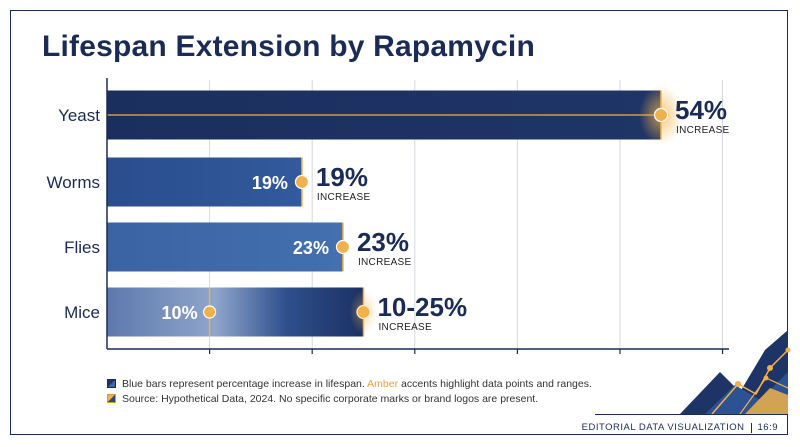 This screenshot has width=800, height=447. I want to click on range-start-dot, so click(209, 312).